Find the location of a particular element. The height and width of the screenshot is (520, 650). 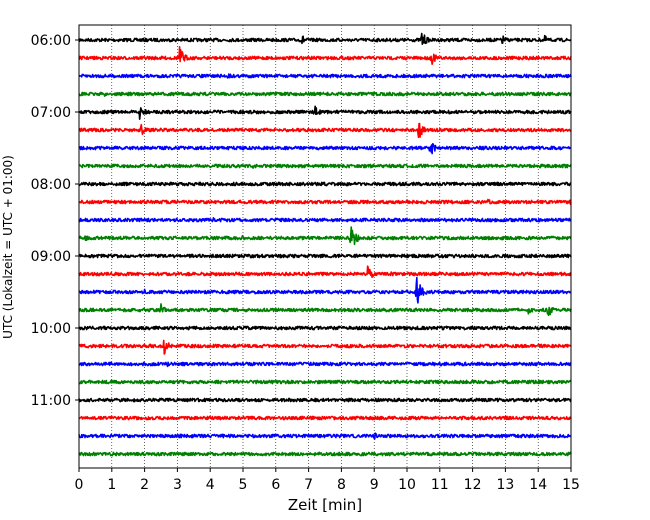

x-tick-label-9: 9 is located at coordinates (374, 485).